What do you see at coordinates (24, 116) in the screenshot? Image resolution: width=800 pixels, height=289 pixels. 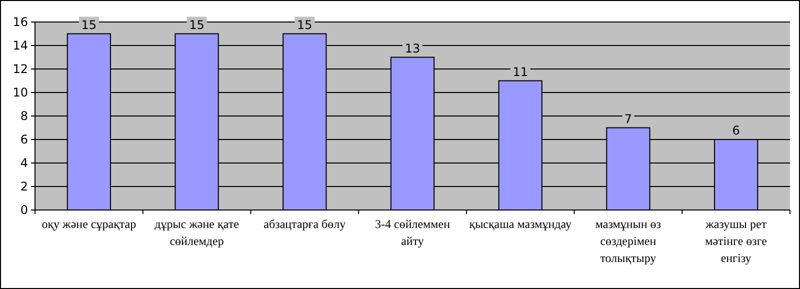 I see `y-tick-label: 8` at bounding box center [24, 116].